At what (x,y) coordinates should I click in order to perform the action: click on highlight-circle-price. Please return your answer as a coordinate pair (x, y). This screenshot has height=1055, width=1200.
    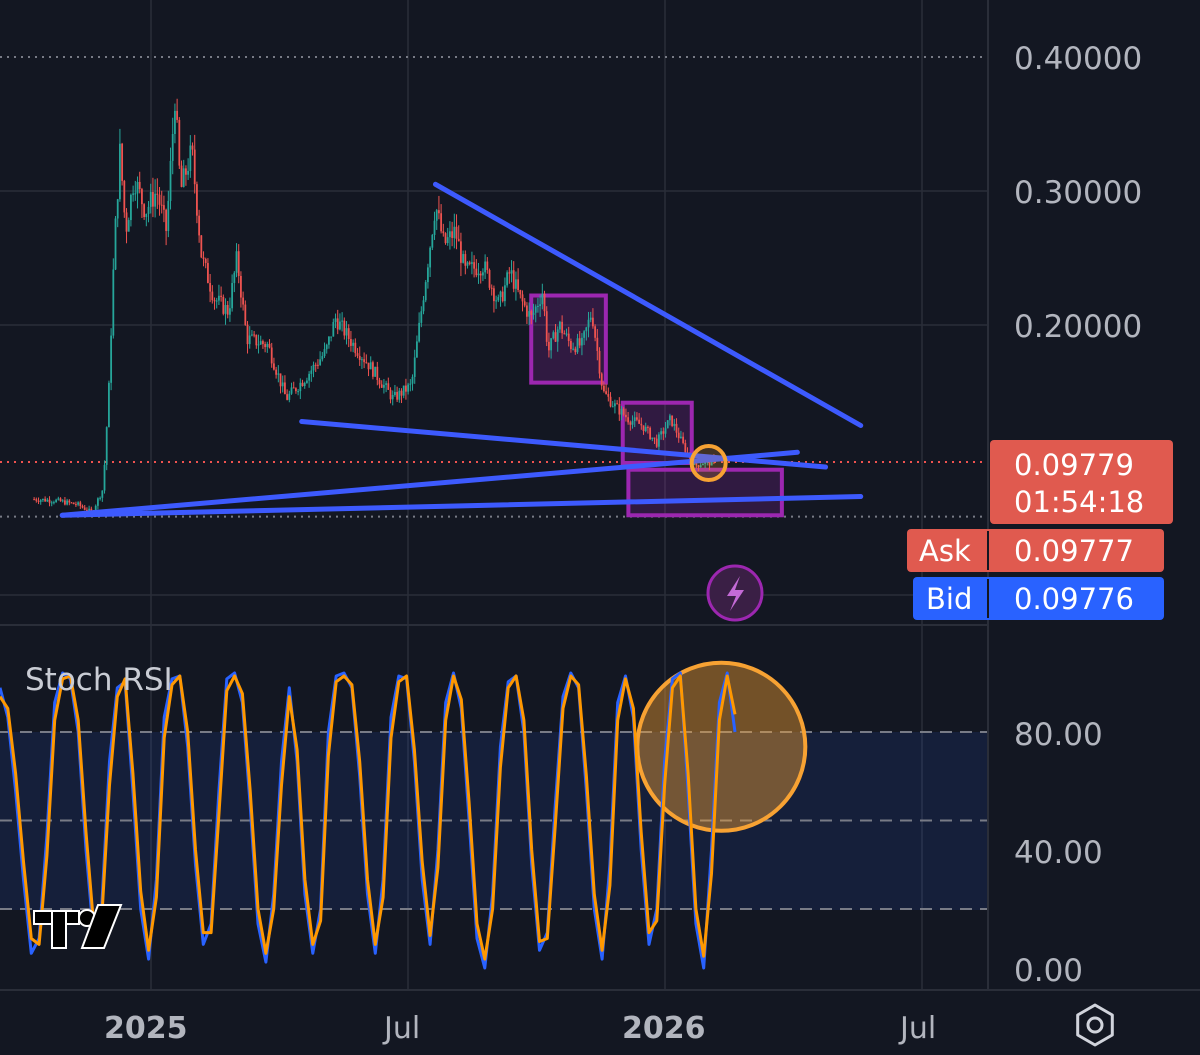
    Looking at the image, I should click on (708, 463).